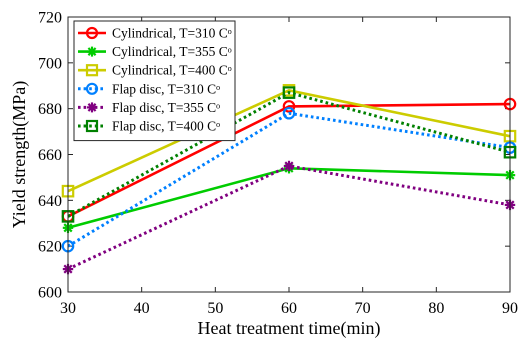  I want to click on x-tick-label: 30, so click(68, 308).